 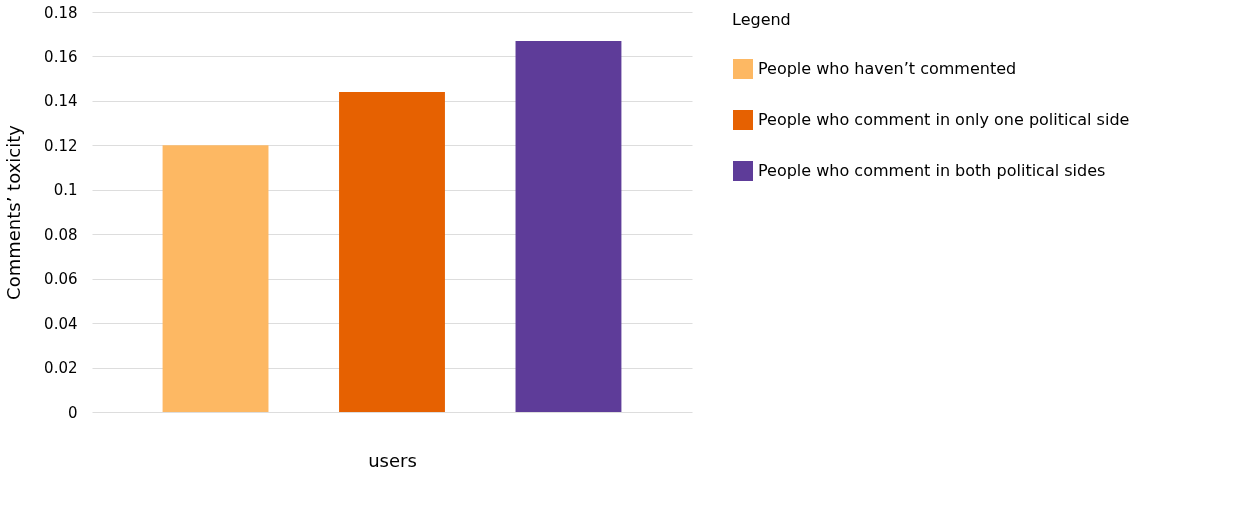 What do you see at coordinates (61, 145) in the screenshot?
I see `y-tick-label: 0.12` at bounding box center [61, 145].